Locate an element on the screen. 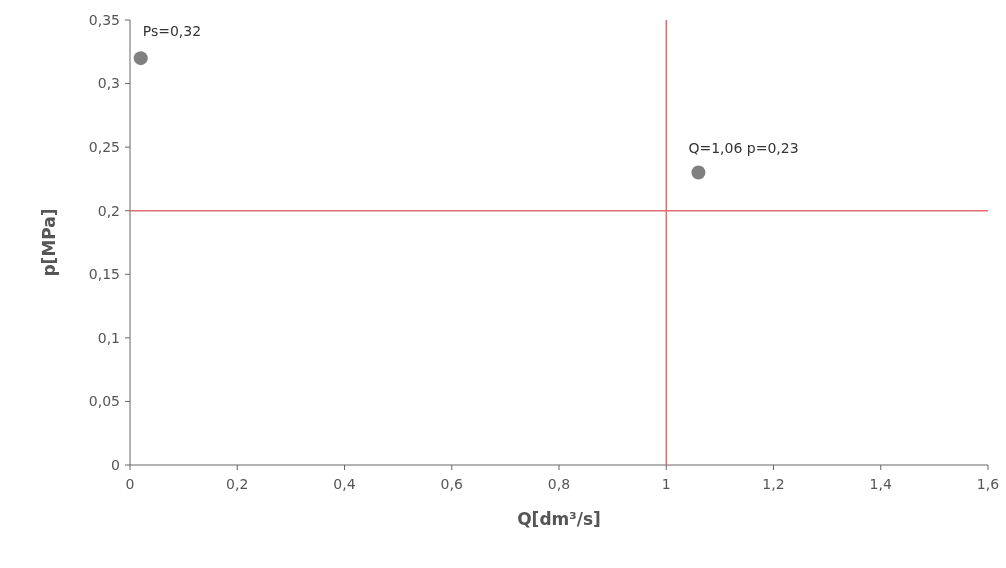 The height and width of the screenshot is (568, 1006). y-tick-label: 0,3 is located at coordinates (108, 83).